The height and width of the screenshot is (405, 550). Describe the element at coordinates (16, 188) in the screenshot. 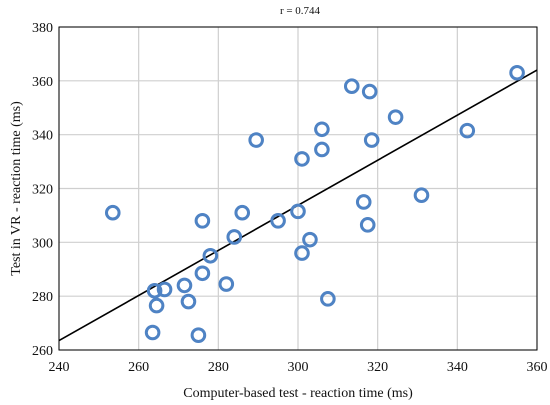

I see `y-axis-label: Test in VR - reaction time (ms)` at that location.